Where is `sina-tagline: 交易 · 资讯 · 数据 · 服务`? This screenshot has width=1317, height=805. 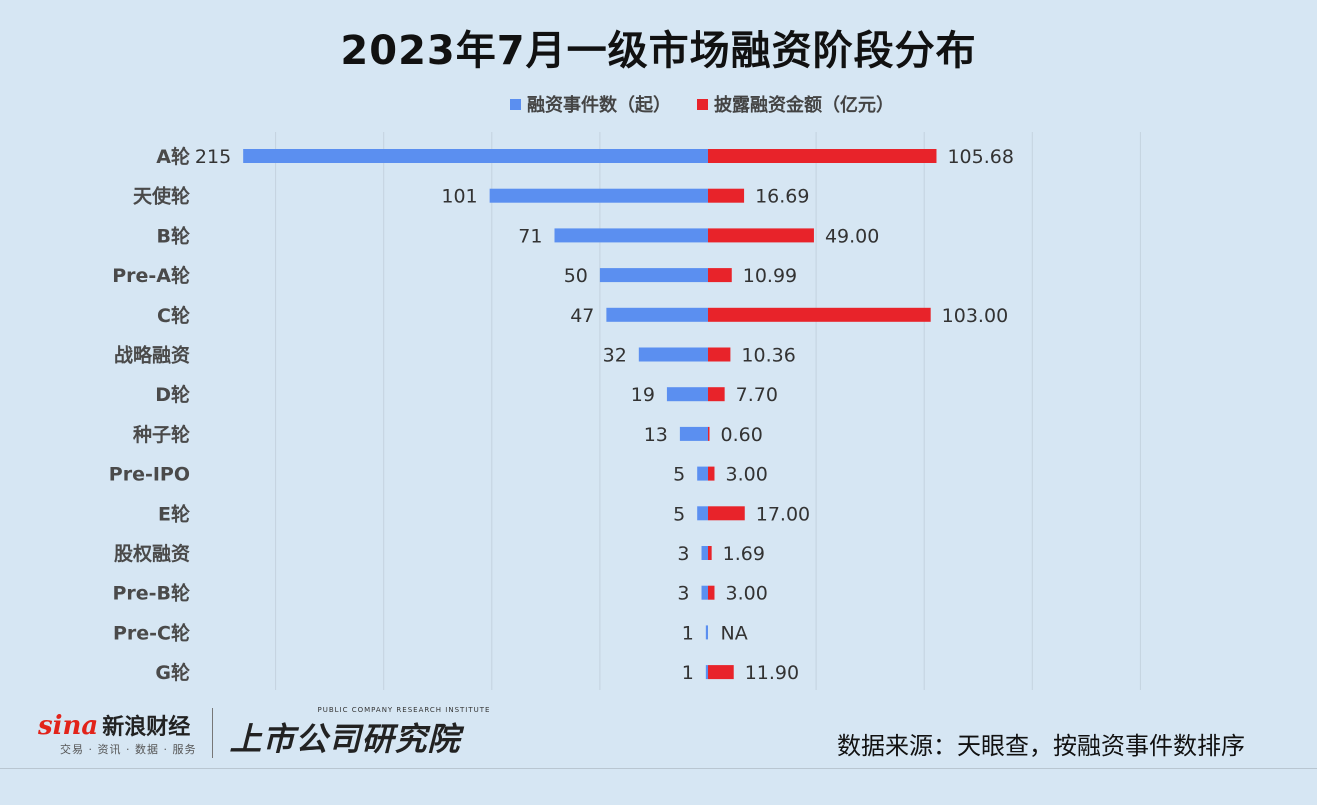
sina-tagline: 交易 · 资讯 · 数据 · 服务 is located at coordinates (128, 749).